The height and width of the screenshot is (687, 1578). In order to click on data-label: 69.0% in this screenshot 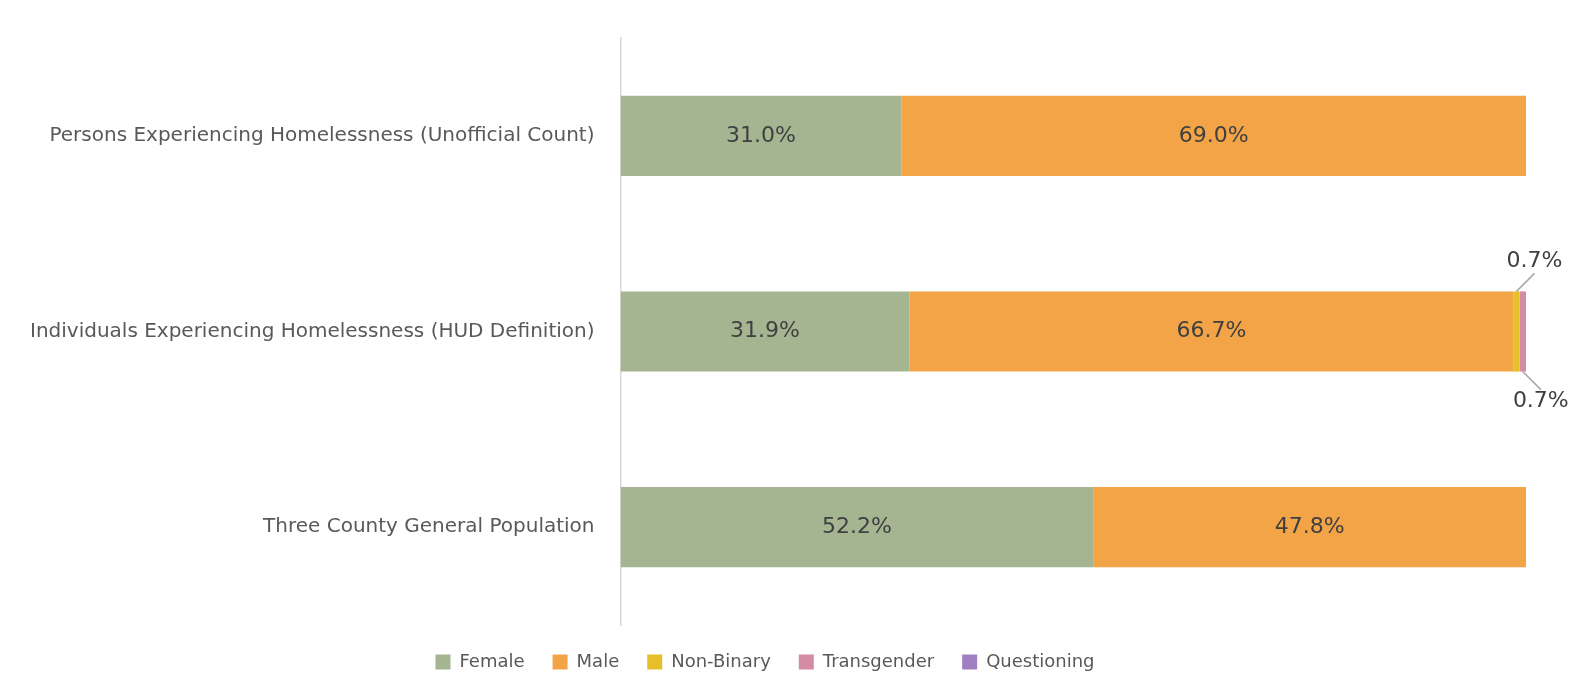, I will do `click(1213, 134)`.